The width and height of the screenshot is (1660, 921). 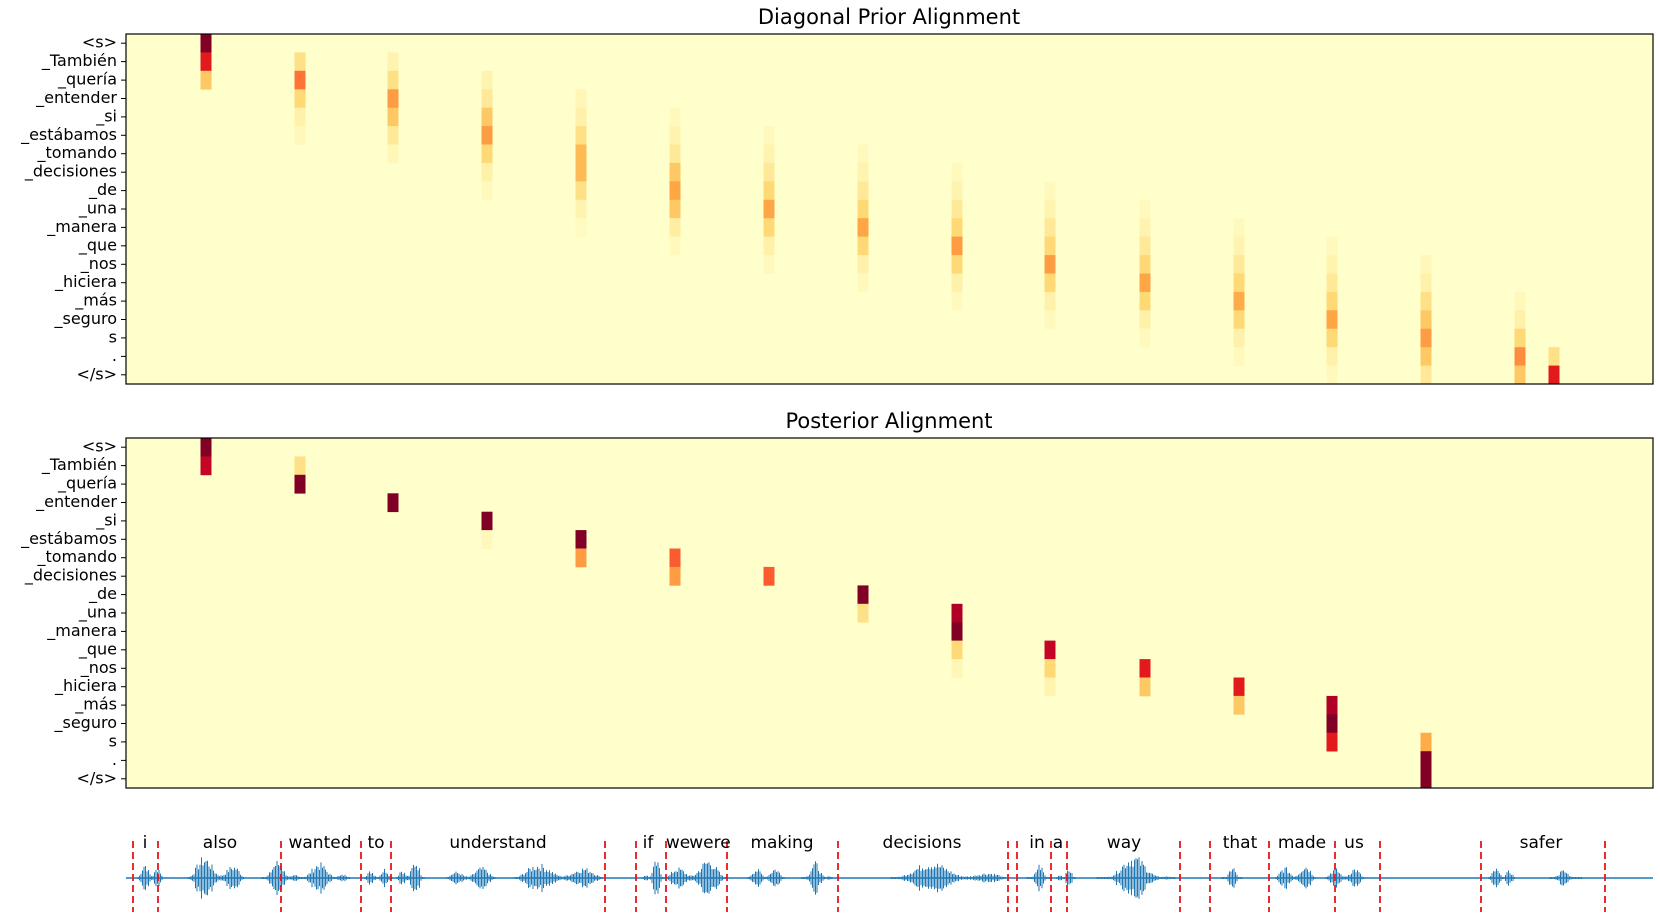 I want to click on y-tick-label: _También, so click(x=79, y=465).